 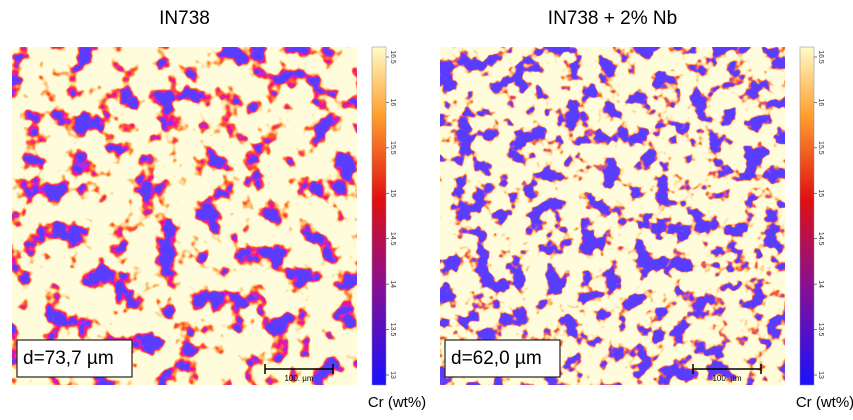 What do you see at coordinates (184, 18) in the screenshot?
I see `panel-title: IN738` at bounding box center [184, 18].